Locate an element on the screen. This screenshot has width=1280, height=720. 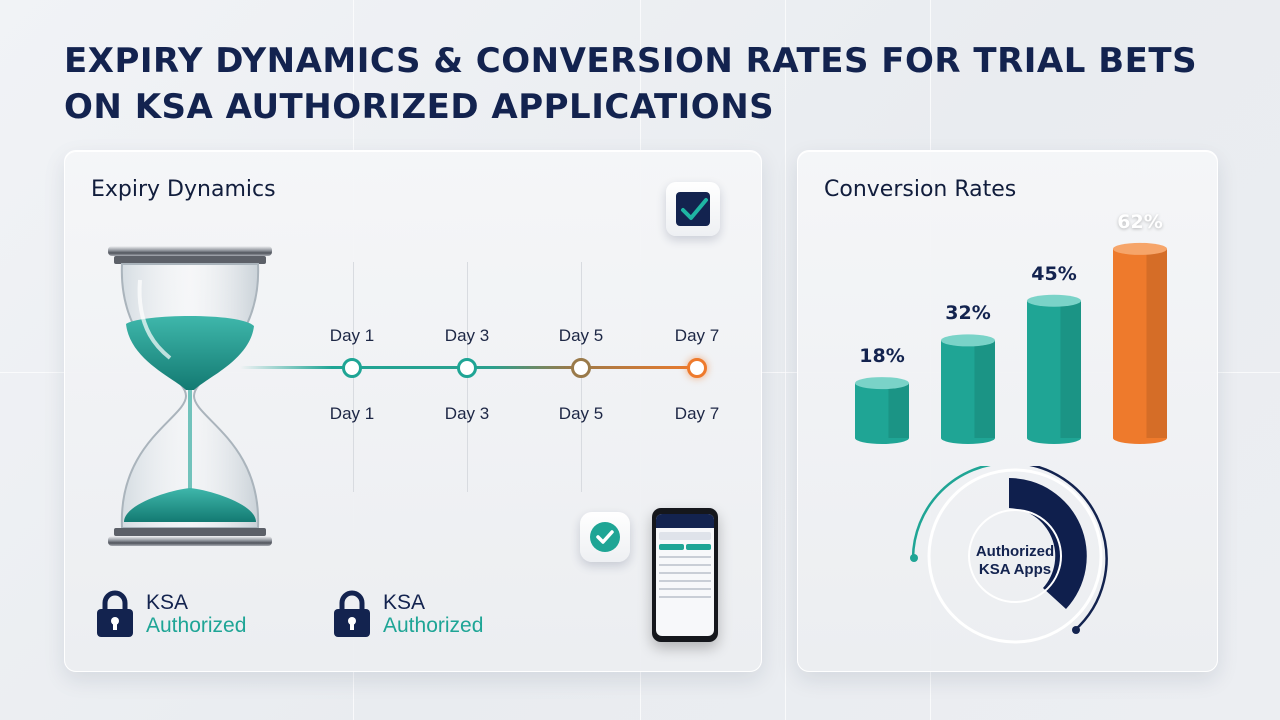
timeline-top-label: Day 1 is located at coordinates (352, 335).